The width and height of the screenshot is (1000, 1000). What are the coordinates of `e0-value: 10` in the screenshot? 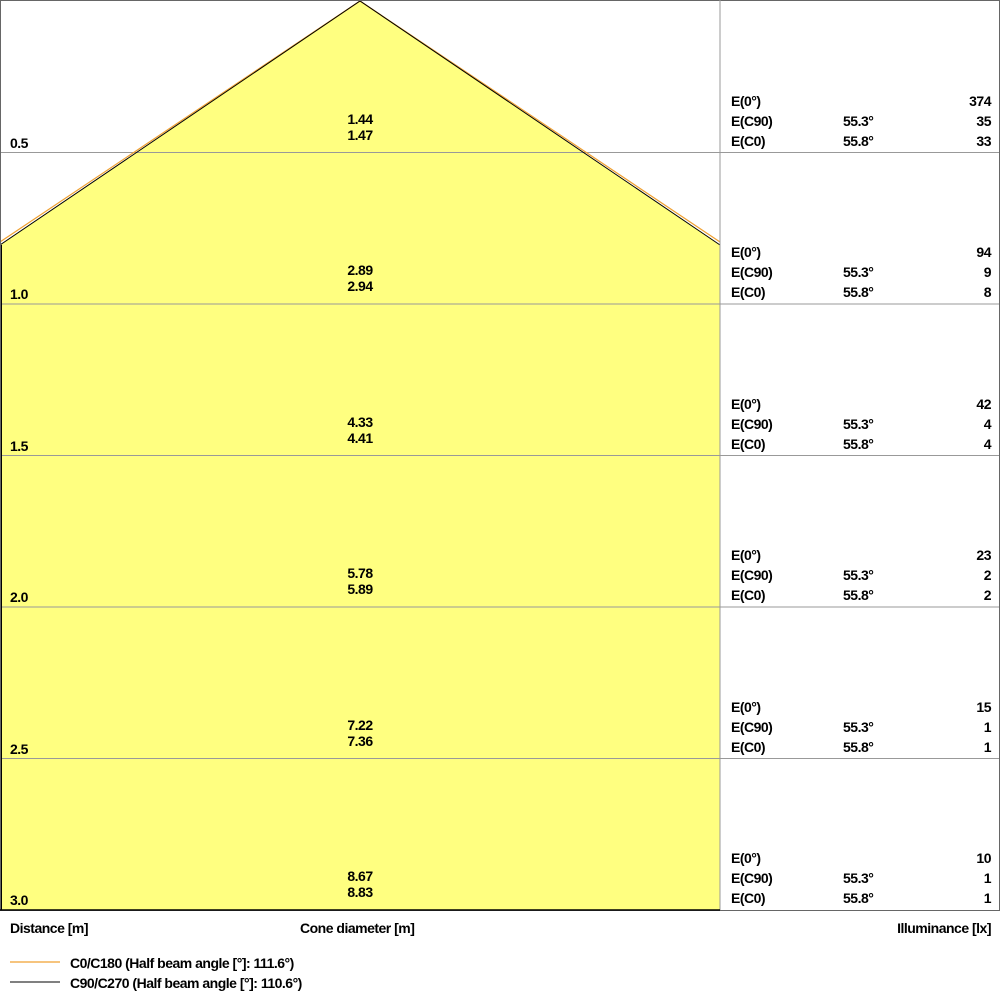 It's located at (983, 858).